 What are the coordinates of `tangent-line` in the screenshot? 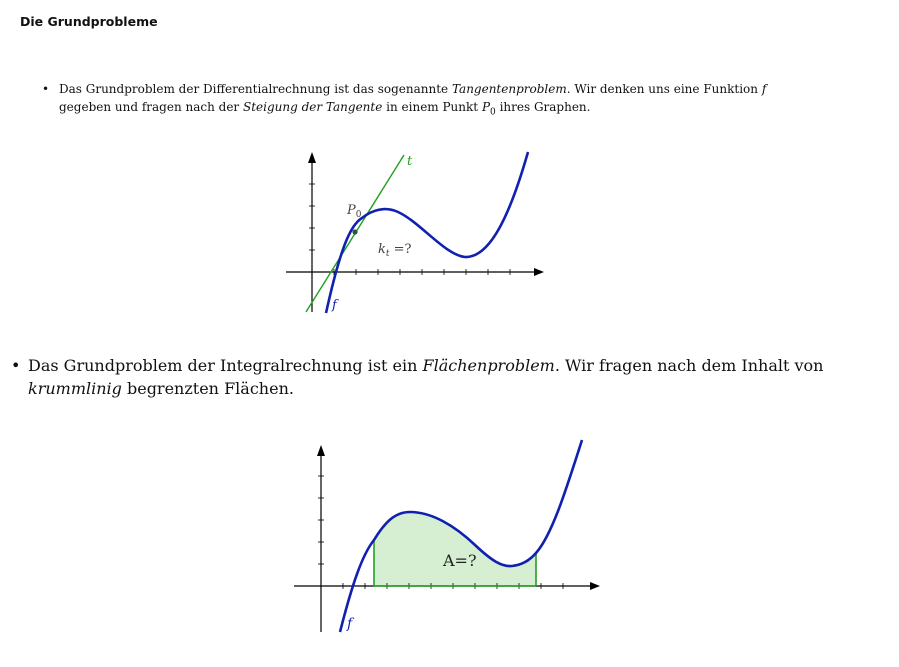 It's located at (355, 233).